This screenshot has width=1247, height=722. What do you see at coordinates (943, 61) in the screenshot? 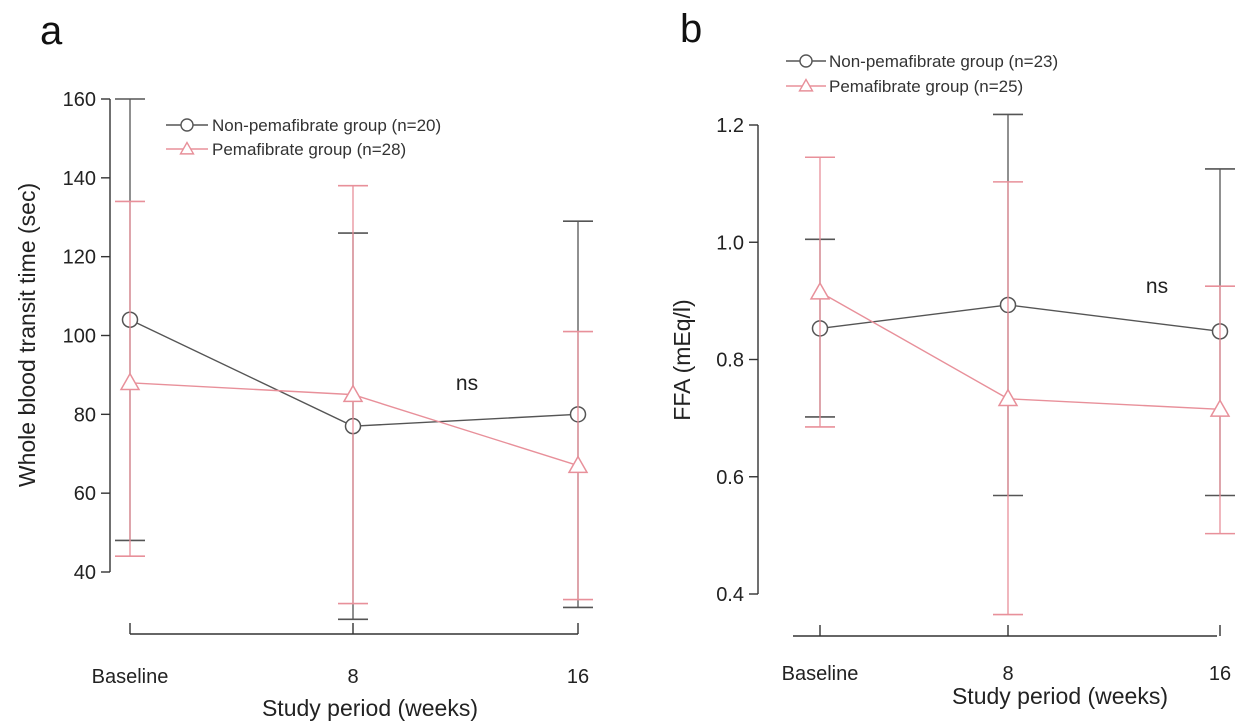
I see `legend-label: Non-pemafibrate group (n=23)` at bounding box center [943, 61].